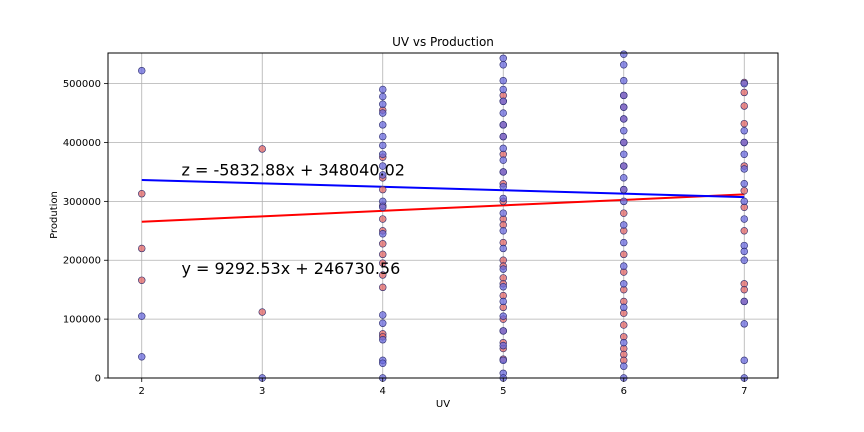  What do you see at coordinates (98, 379) in the screenshot?
I see `y-tick-label: 0` at bounding box center [98, 379].